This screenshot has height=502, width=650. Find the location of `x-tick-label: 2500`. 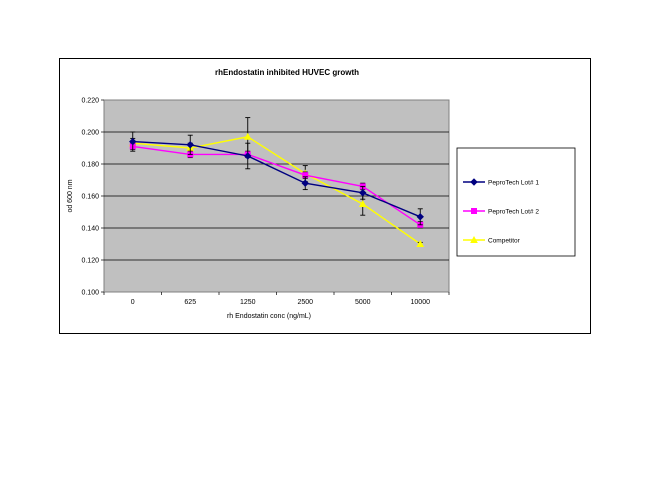

x-tick-label: 2500 is located at coordinates (305, 302).